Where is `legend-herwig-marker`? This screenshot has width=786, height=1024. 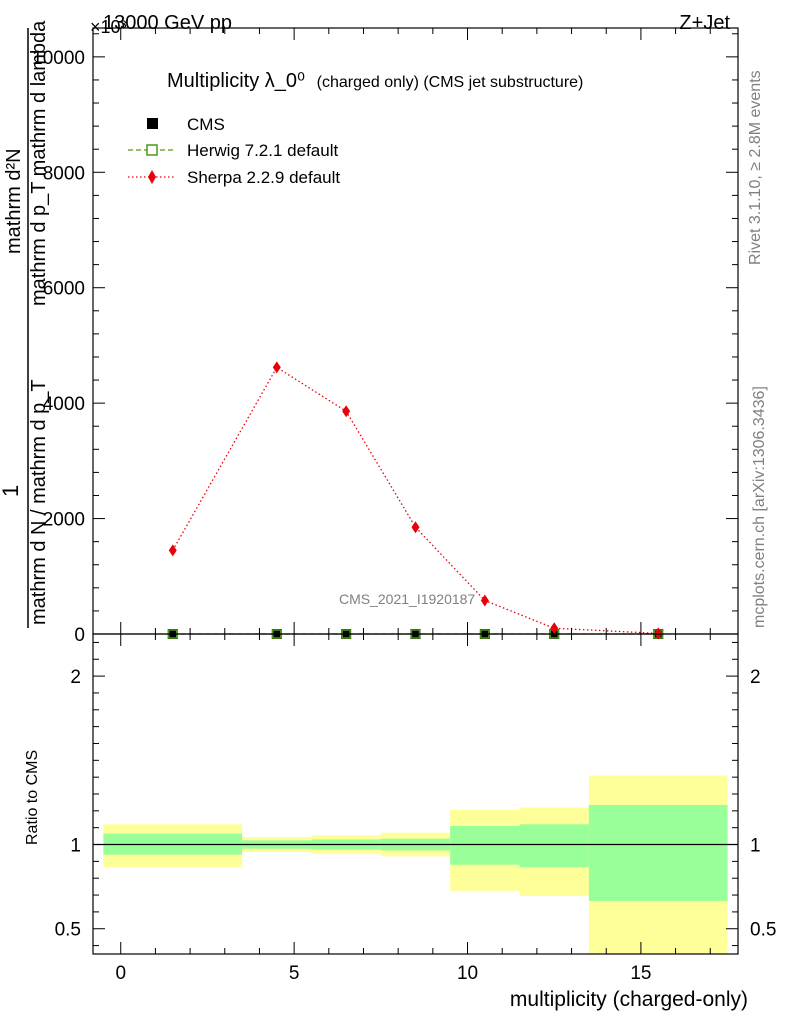 legend-herwig-marker is located at coordinates (152, 150).